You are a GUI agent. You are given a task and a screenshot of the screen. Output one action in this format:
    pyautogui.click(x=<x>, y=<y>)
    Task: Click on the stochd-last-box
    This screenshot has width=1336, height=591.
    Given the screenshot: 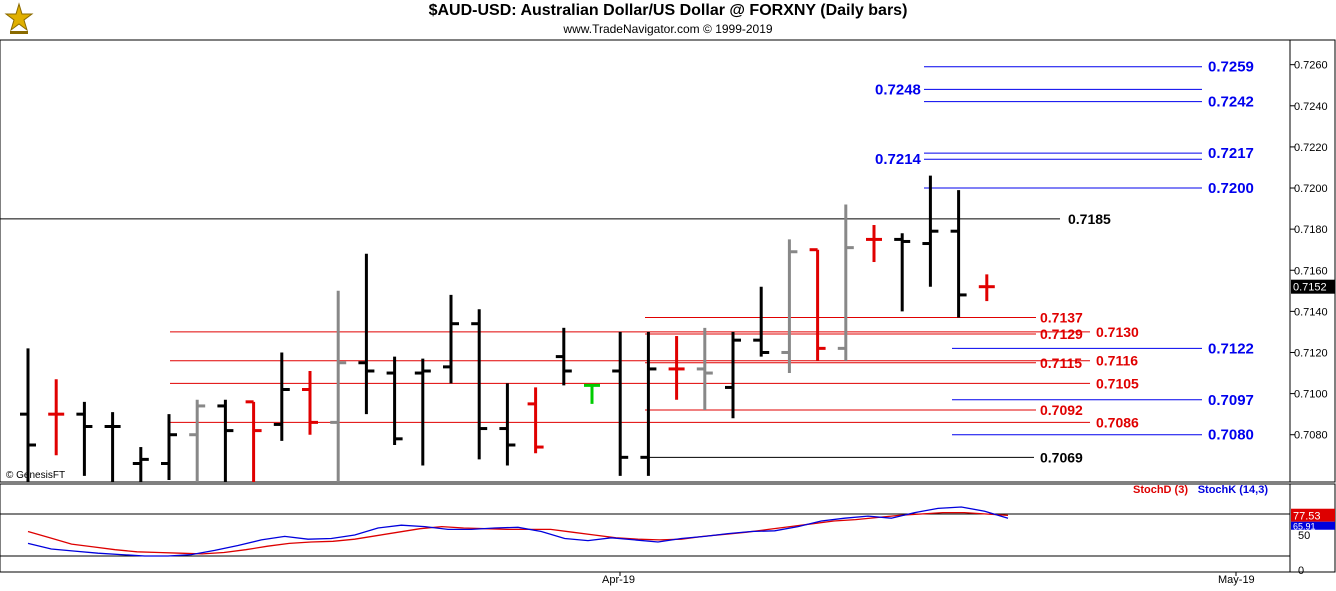 What is the action you would take?
    pyautogui.click(x=1313, y=515)
    